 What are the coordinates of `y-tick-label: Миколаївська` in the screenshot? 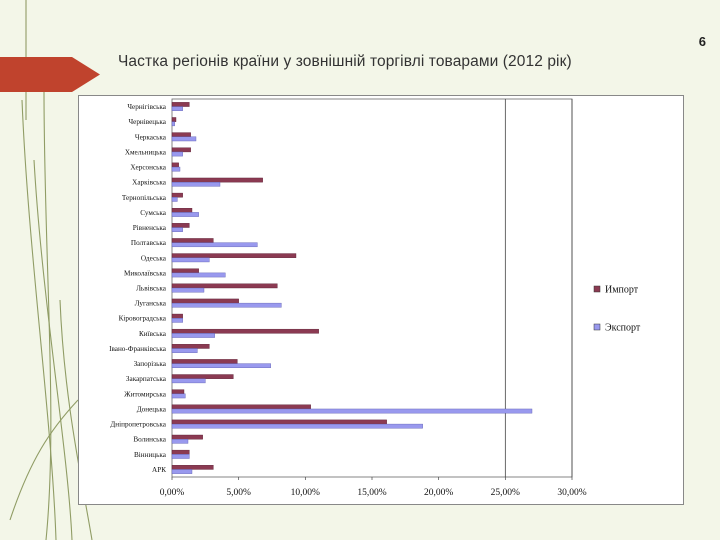 It's located at (145, 273).